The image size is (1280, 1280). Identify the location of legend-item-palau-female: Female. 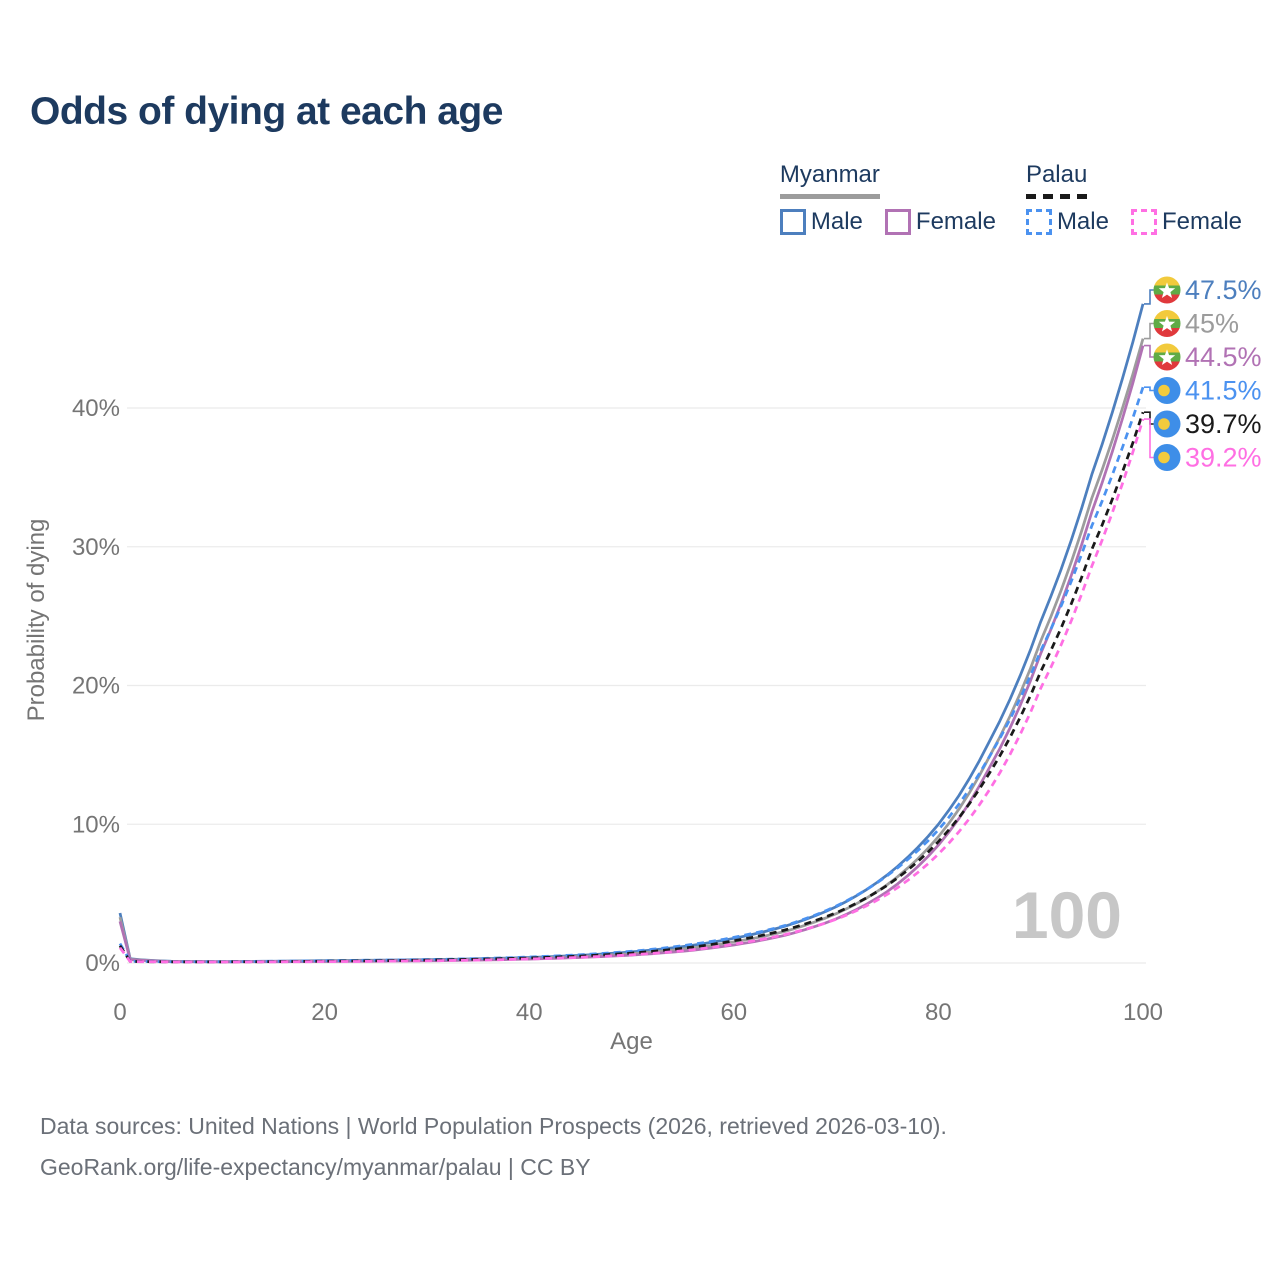
(1186, 222).